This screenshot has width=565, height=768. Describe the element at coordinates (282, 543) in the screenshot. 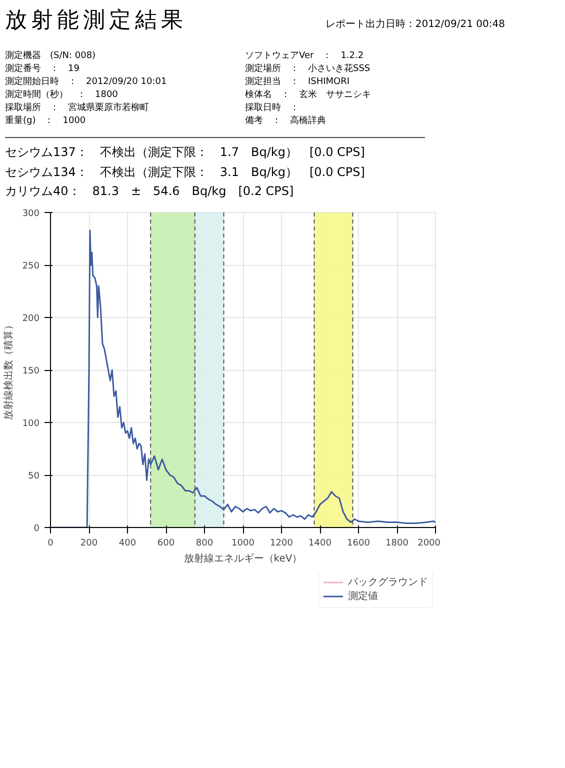

I see `x-tick-label: 1200` at that location.